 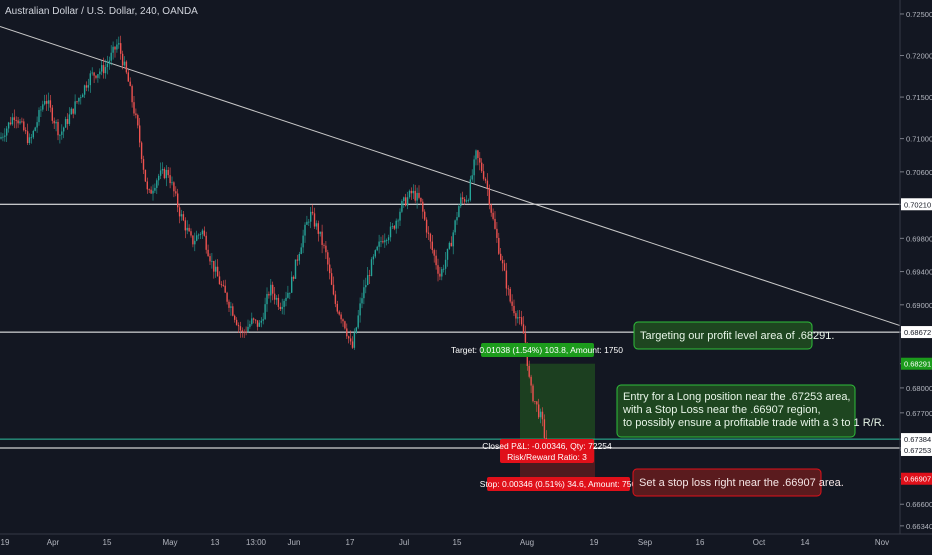 I want to click on price-tick-label: 0.70600, so click(x=919, y=172).